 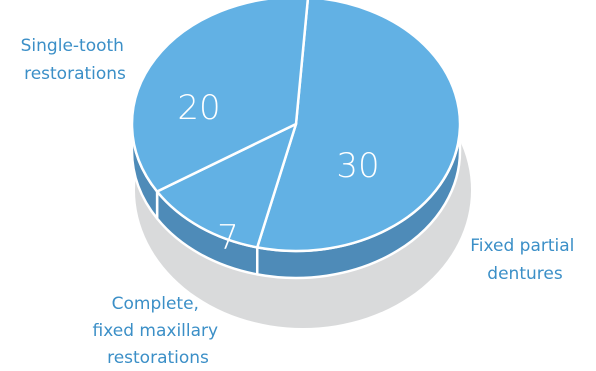 I want to click on category-label-complete-fixed: Complete, fixed maxillary restorations, so click(x=158, y=331).